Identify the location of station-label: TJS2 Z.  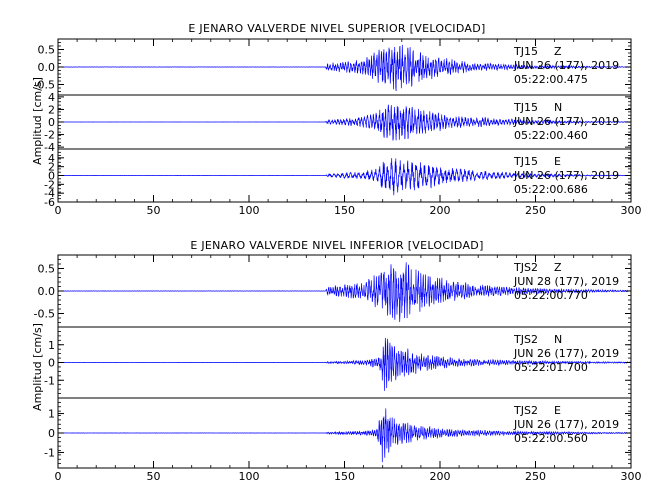
(537, 267).